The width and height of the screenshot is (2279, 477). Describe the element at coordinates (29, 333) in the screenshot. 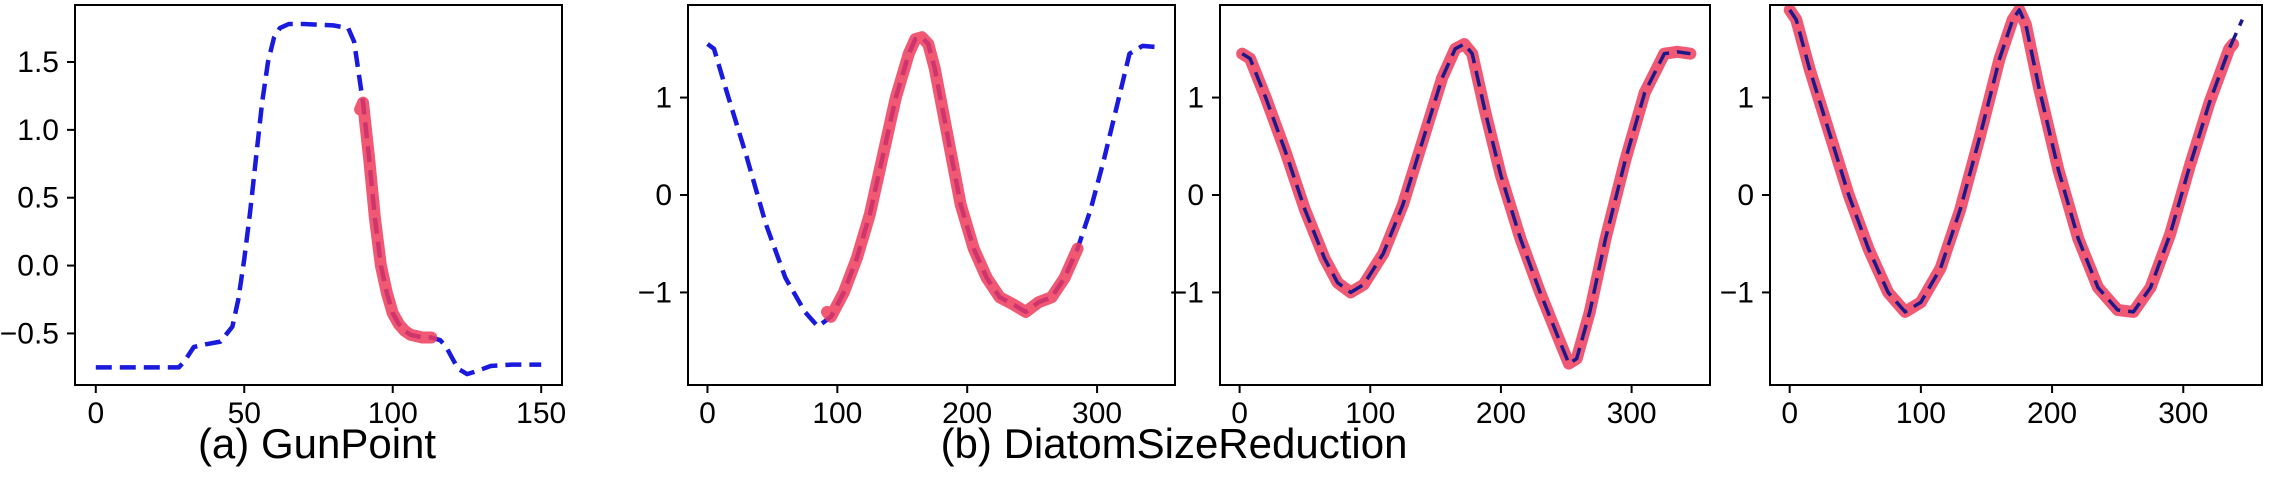

I see `y-tick-label: −0.5` at that location.